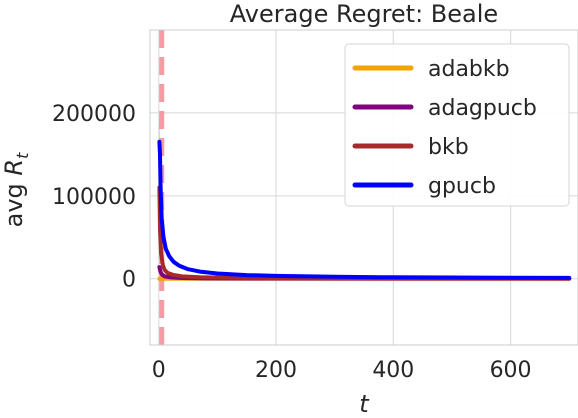  I want to click on x-tick-label: 200, so click(276, 370).